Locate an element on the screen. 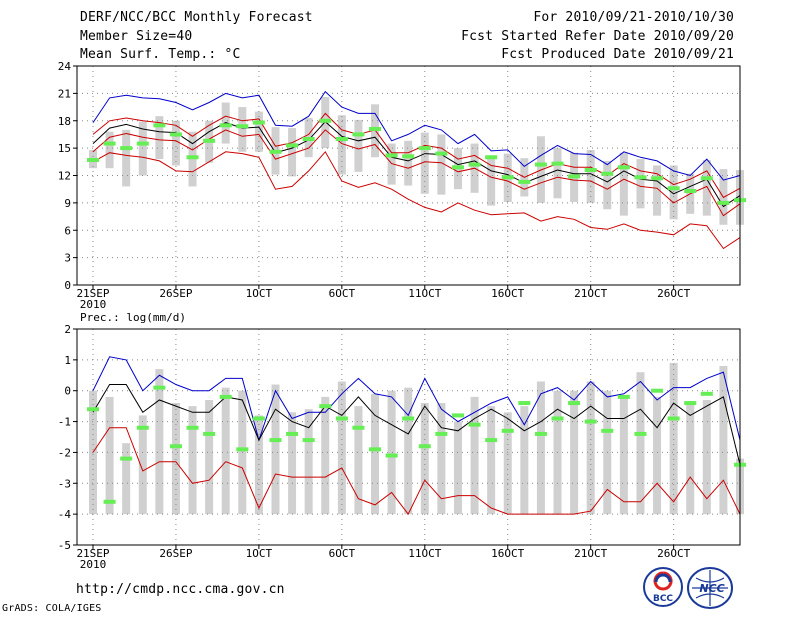 The height and width of the screenshot is (618, 800). x-tick-label: 6OCT is located at coordinates (342, 293).